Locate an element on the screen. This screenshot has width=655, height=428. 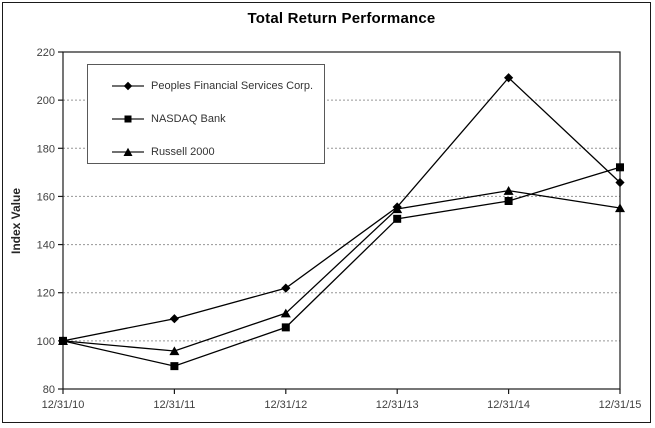
legend-entry-nasdaq-bank: NASDAQ Bank is located at coordinates (218, 119).